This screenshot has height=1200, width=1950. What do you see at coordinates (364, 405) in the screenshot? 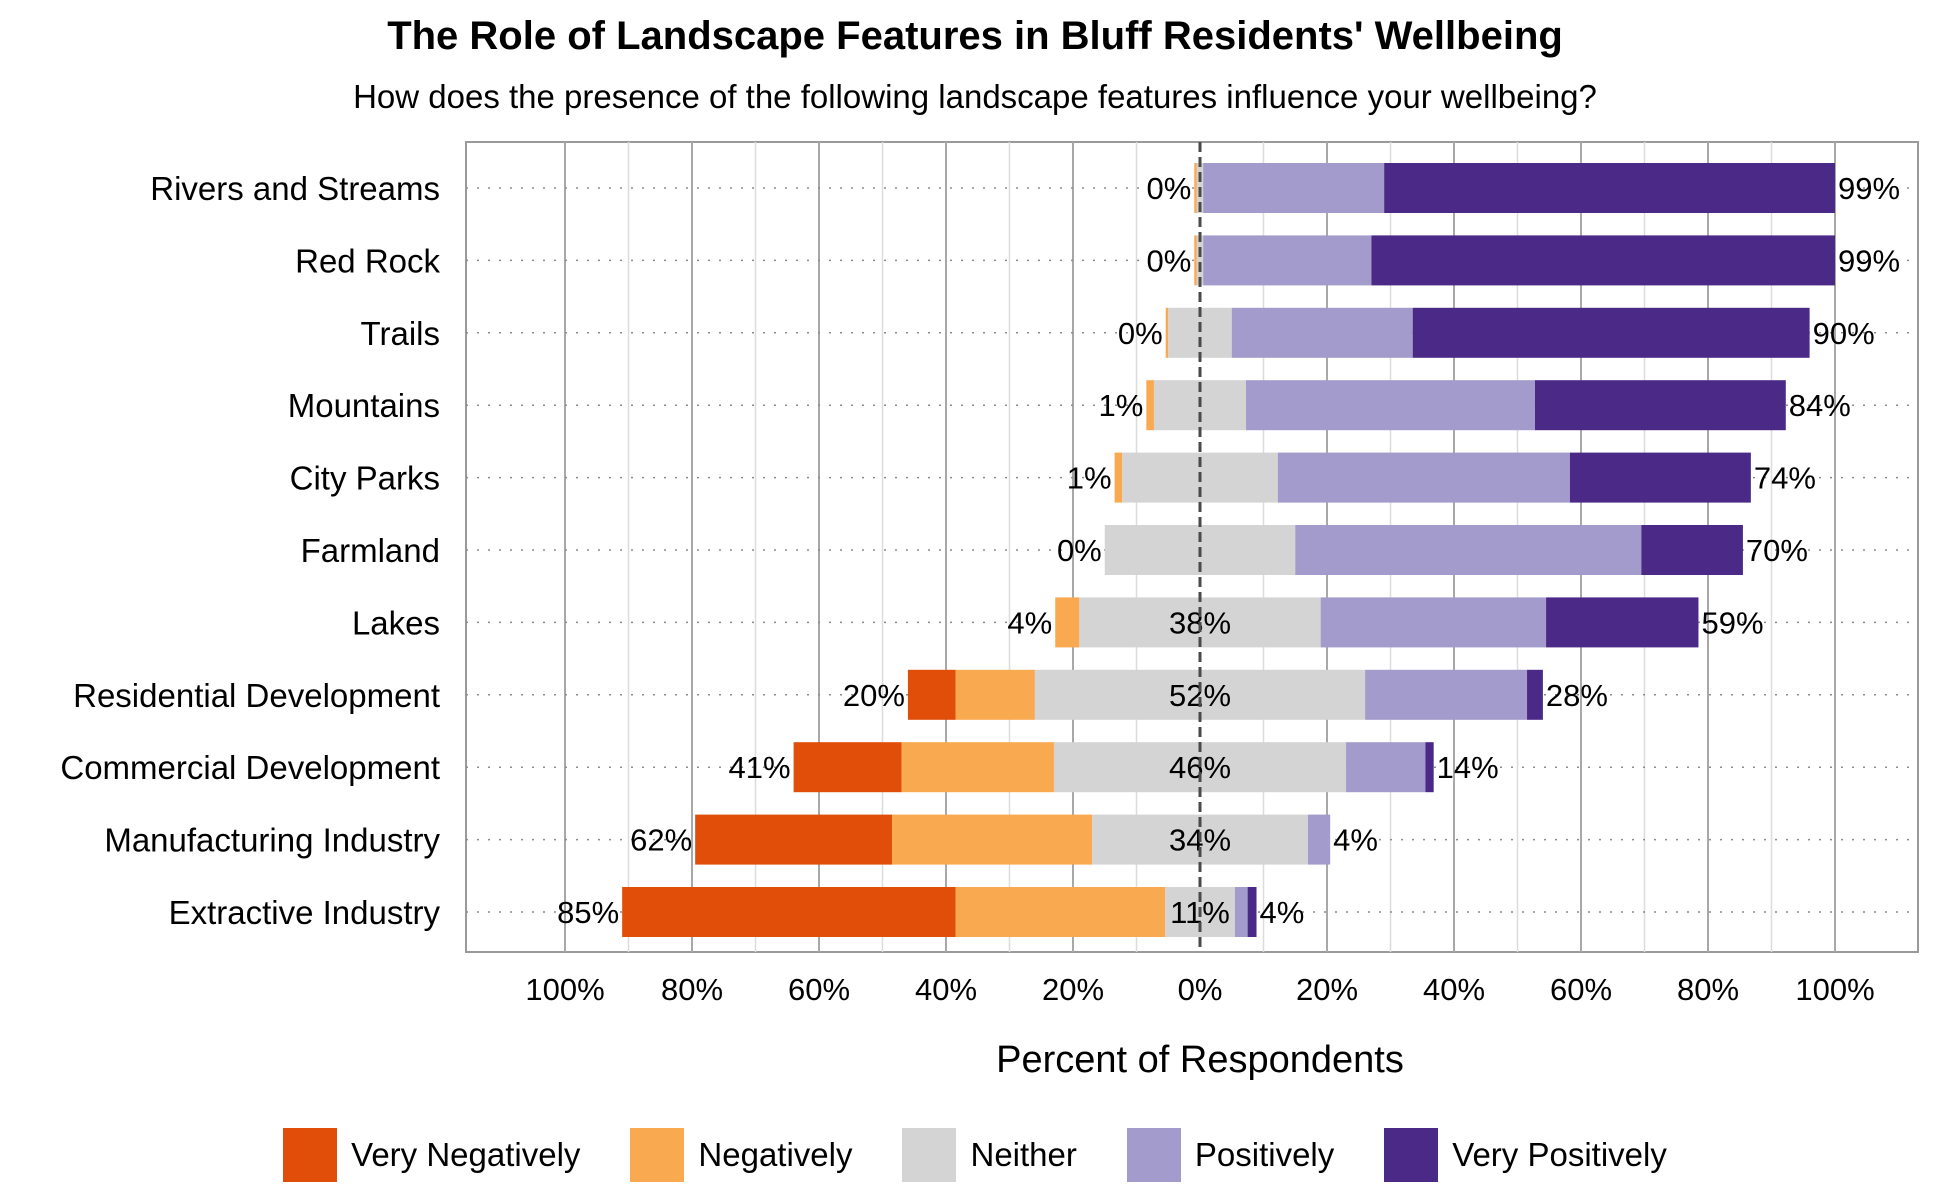
I see `category-label: Mountains` at bounding box center [364, 405].